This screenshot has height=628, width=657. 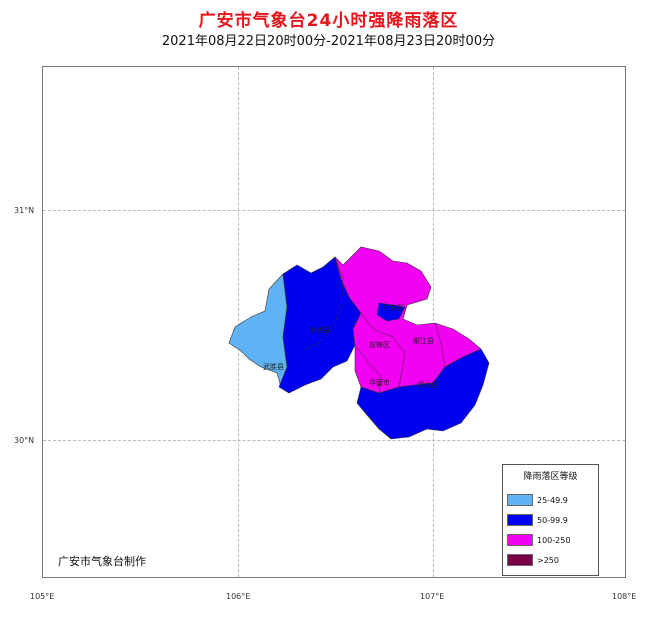 I want to click on map-subtitle: 2021年08月22日20时00分-2021年08月23日20时00分, so click(x=328, y=41).